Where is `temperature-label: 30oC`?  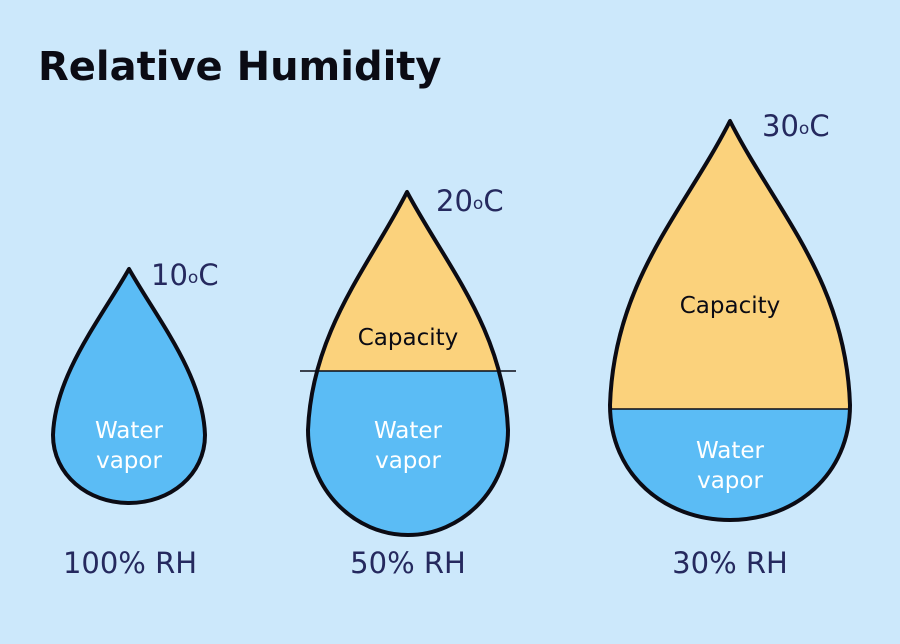
temperature-label: 30oC is located at coordinates (796, 126).